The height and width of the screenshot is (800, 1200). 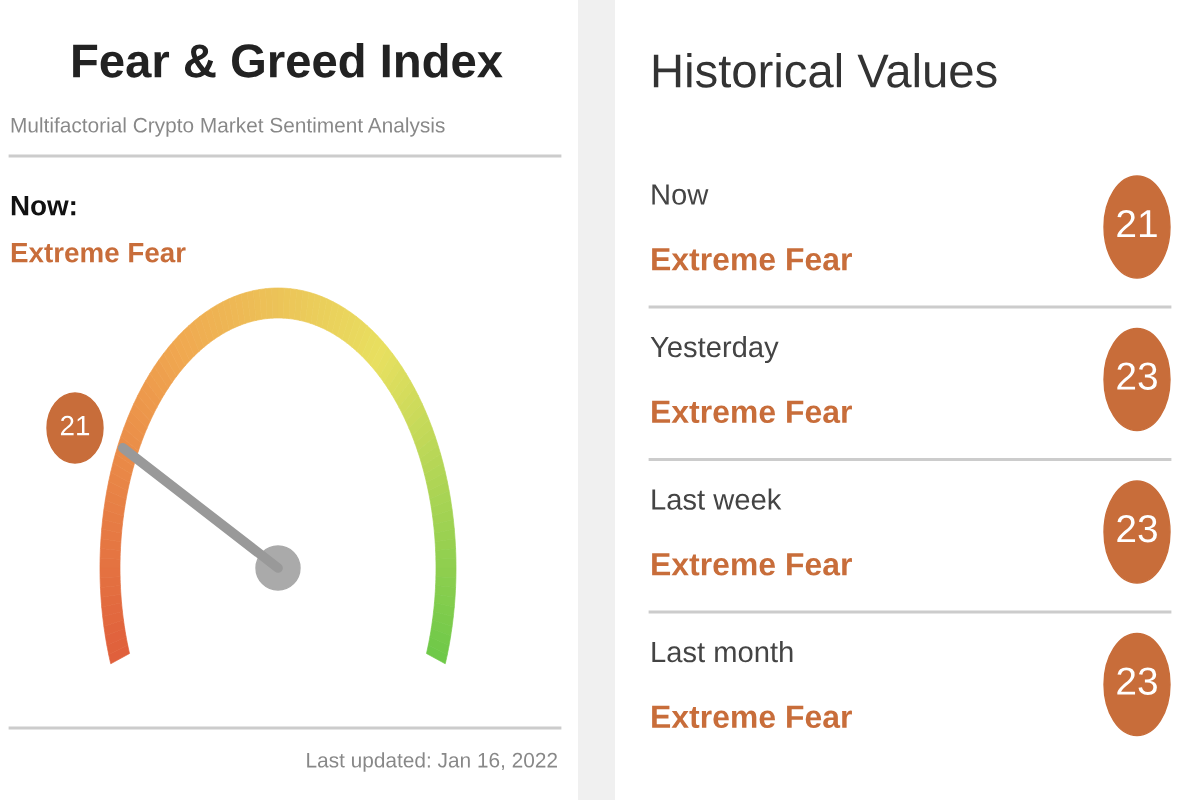 I want to click on text: Multifactorial Crypto Market Sentiment Analysis, so click(x=228, y=127).